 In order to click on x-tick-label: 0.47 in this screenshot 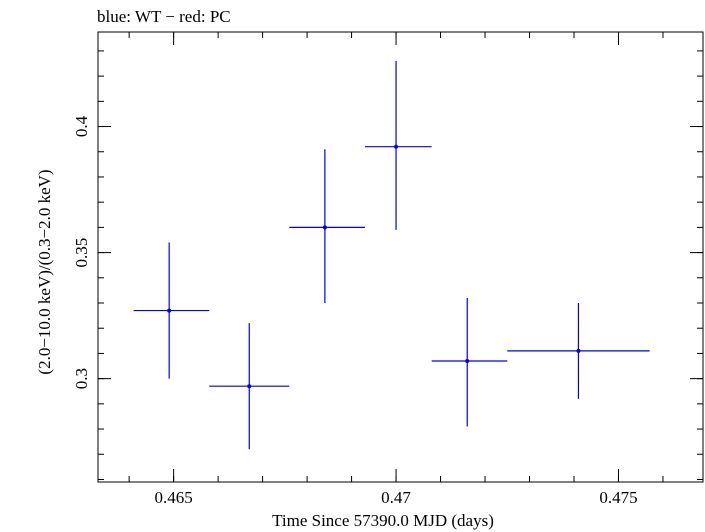, I will do `click(396, 497)`.